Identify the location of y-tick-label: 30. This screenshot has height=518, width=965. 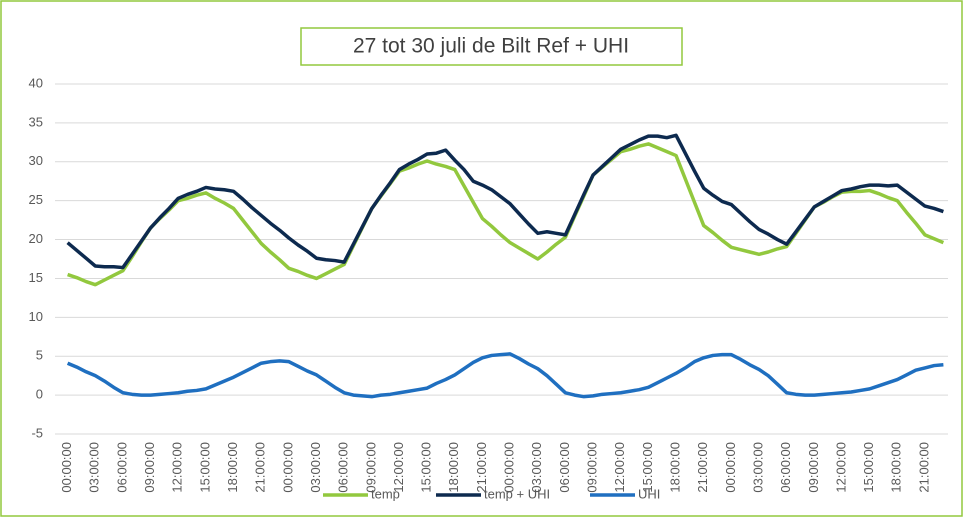
(36, 160).